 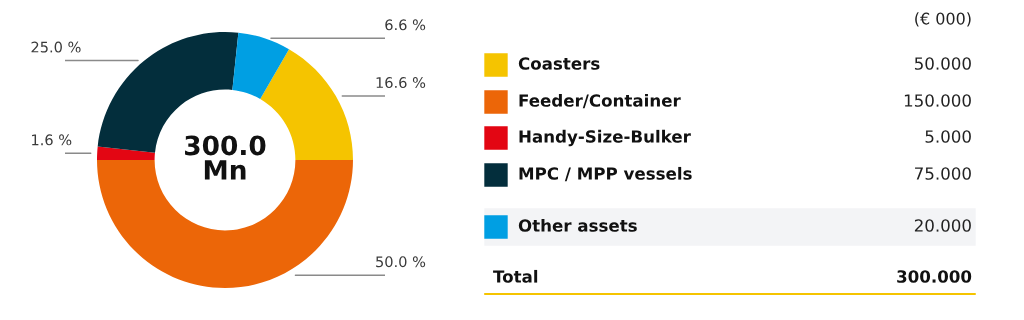 What do you see at coordinates (605, 174) in the screenshot?
I see `legend-label: MPC / MPP vessels` at bounding box center [605, 174].